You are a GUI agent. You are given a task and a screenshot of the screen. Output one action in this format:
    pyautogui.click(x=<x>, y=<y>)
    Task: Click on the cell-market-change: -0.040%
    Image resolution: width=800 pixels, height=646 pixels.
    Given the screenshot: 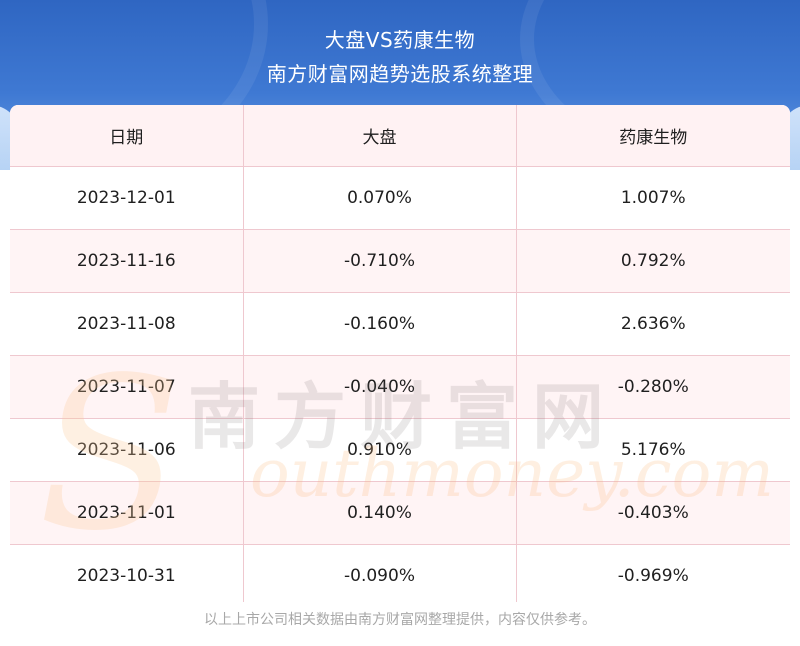 What is the action you would take?
    pyautogui.click(x=379, y=387)
    